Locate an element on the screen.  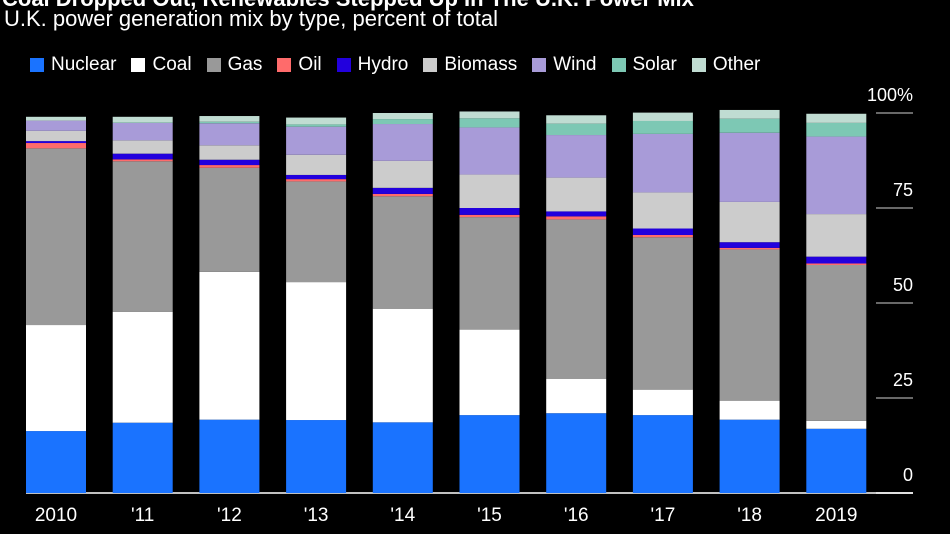
legend-swatch-hydro is located at coordinates (343, 65).